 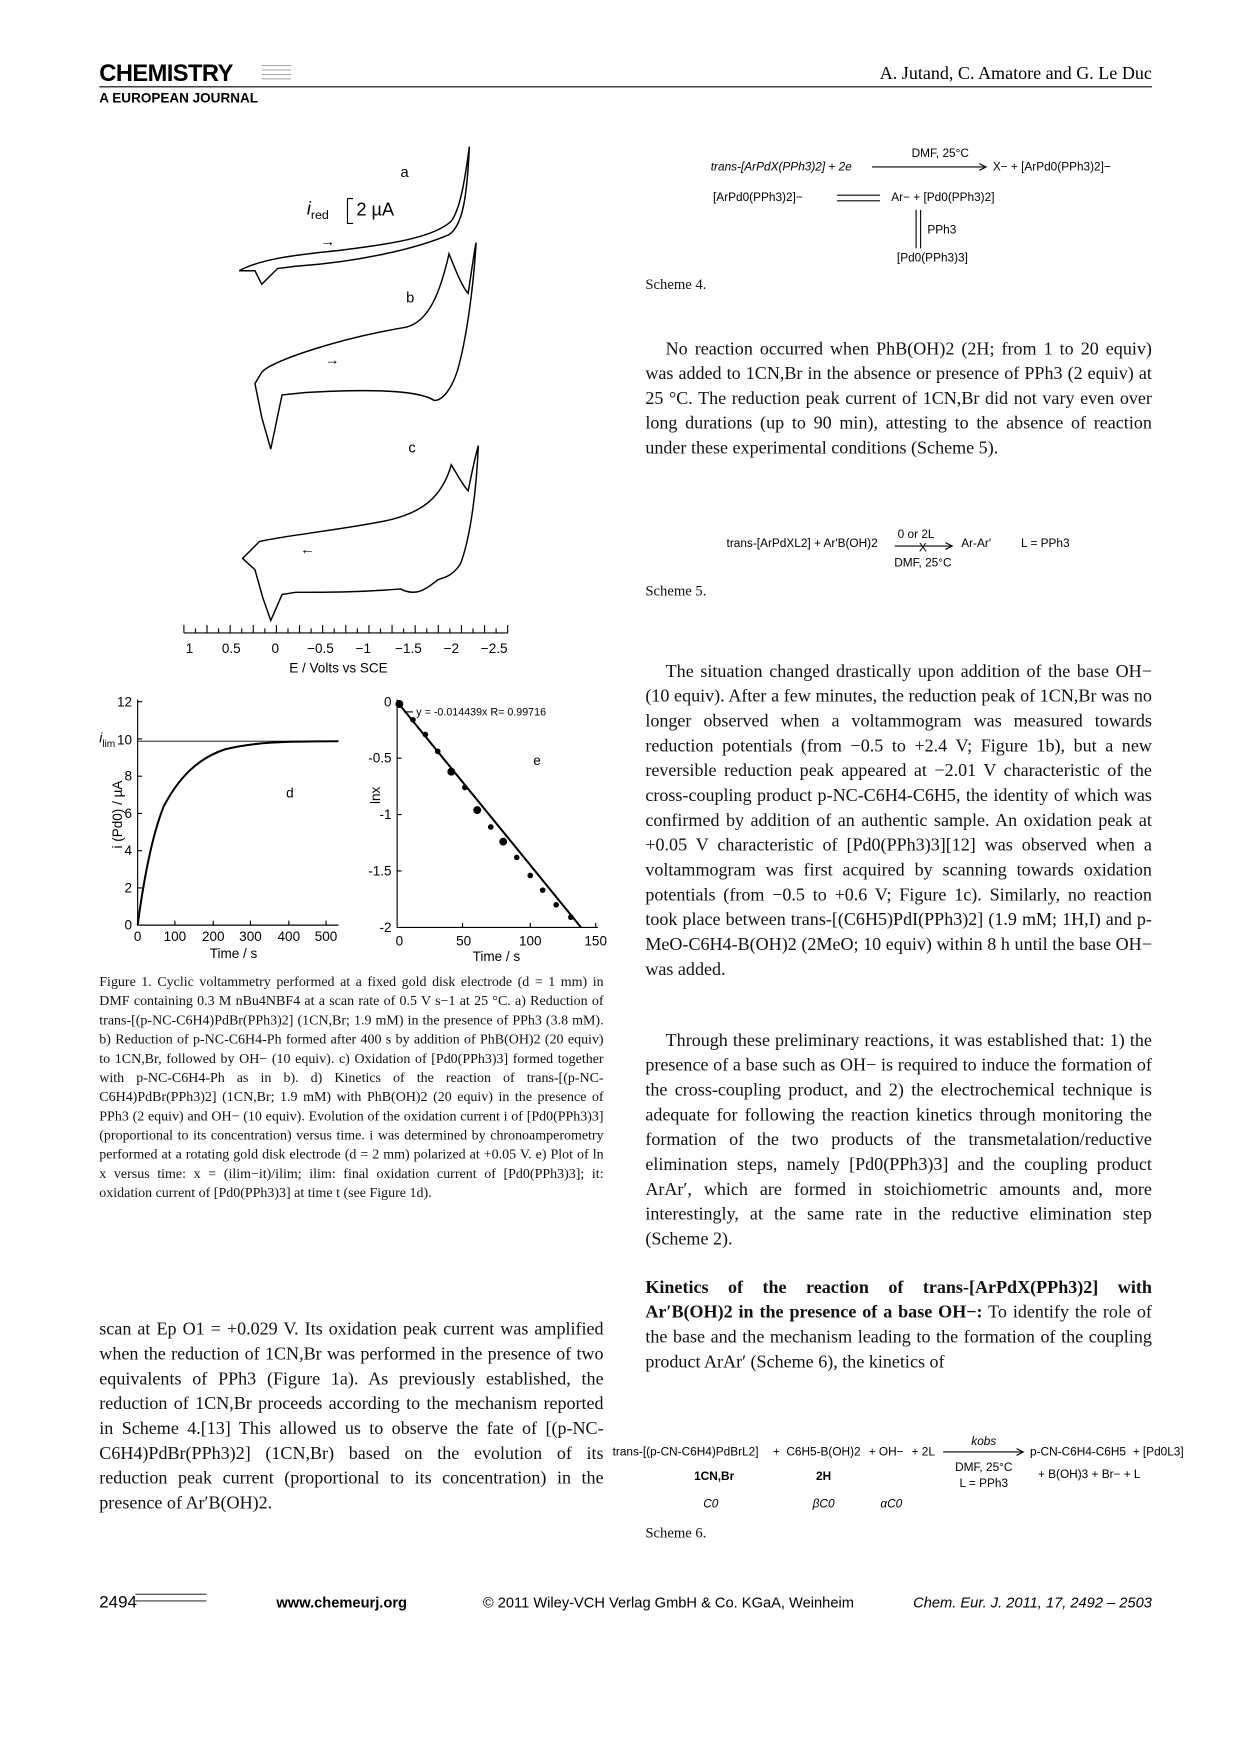 What do you see at coordinates (942, 197) in the screenshot?
I see `scheme-text: Ar− + [Pd0(PPh3)2]` at bounding box center [942, 197].